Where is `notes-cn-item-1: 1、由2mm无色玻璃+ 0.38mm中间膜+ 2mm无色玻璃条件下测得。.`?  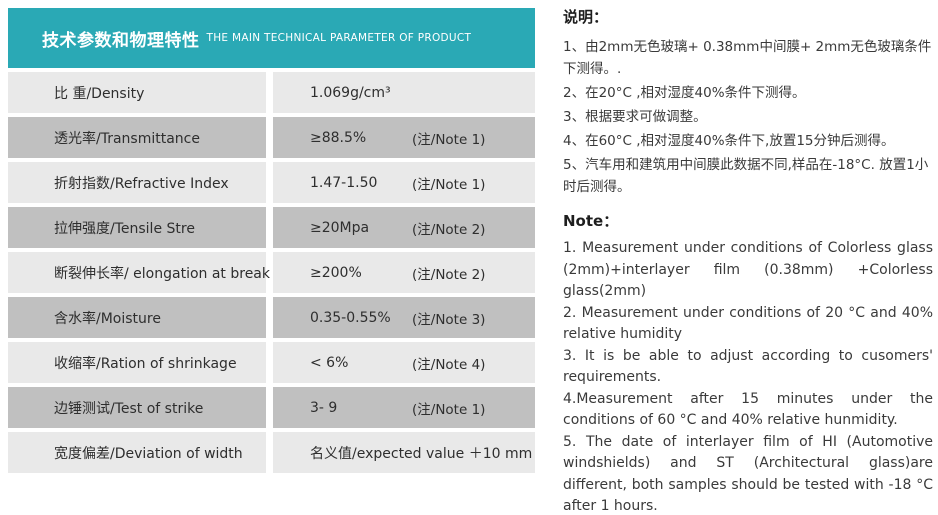 notes-cn-item-1: 1、由2mm无色玻璃+ 0.38mm中间膜+ 2mm无色玻璃条件下测得。. is located at coordinates (747, 58).